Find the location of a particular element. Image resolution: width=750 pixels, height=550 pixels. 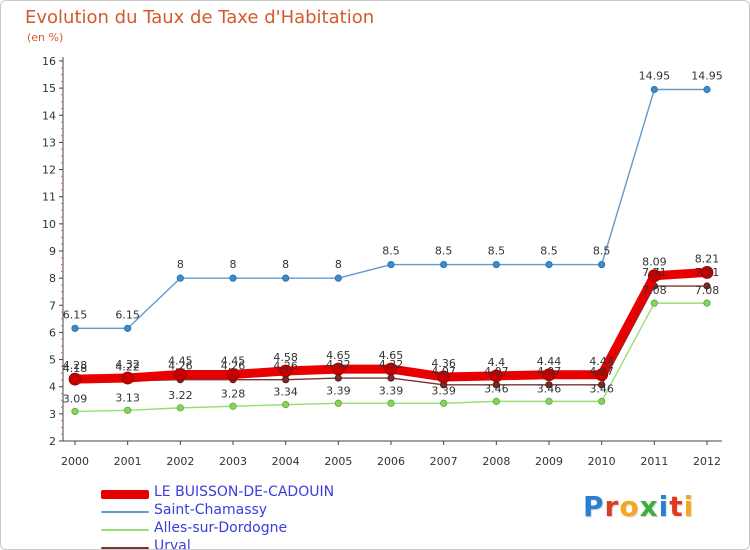

y-tick-label: 14 is located at coordinates (49, 115).